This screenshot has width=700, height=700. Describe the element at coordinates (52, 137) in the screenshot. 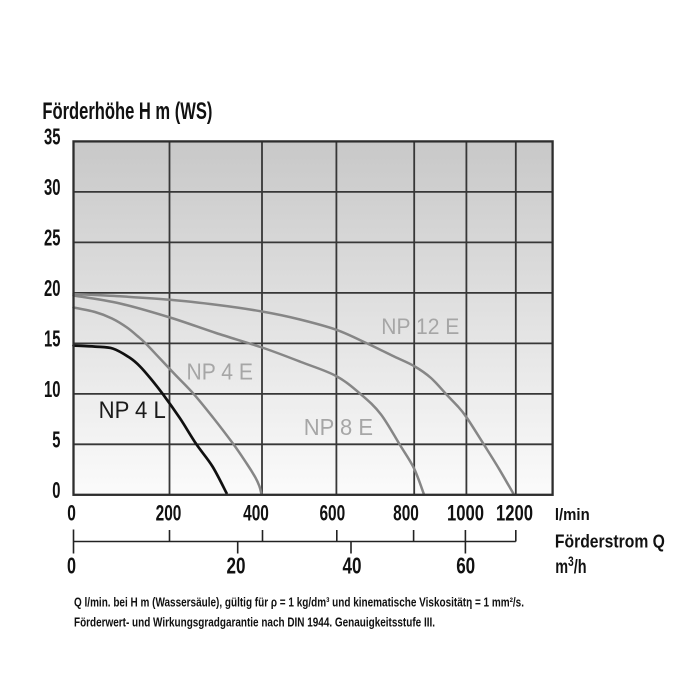

I see `svg-text: 35` at that location.